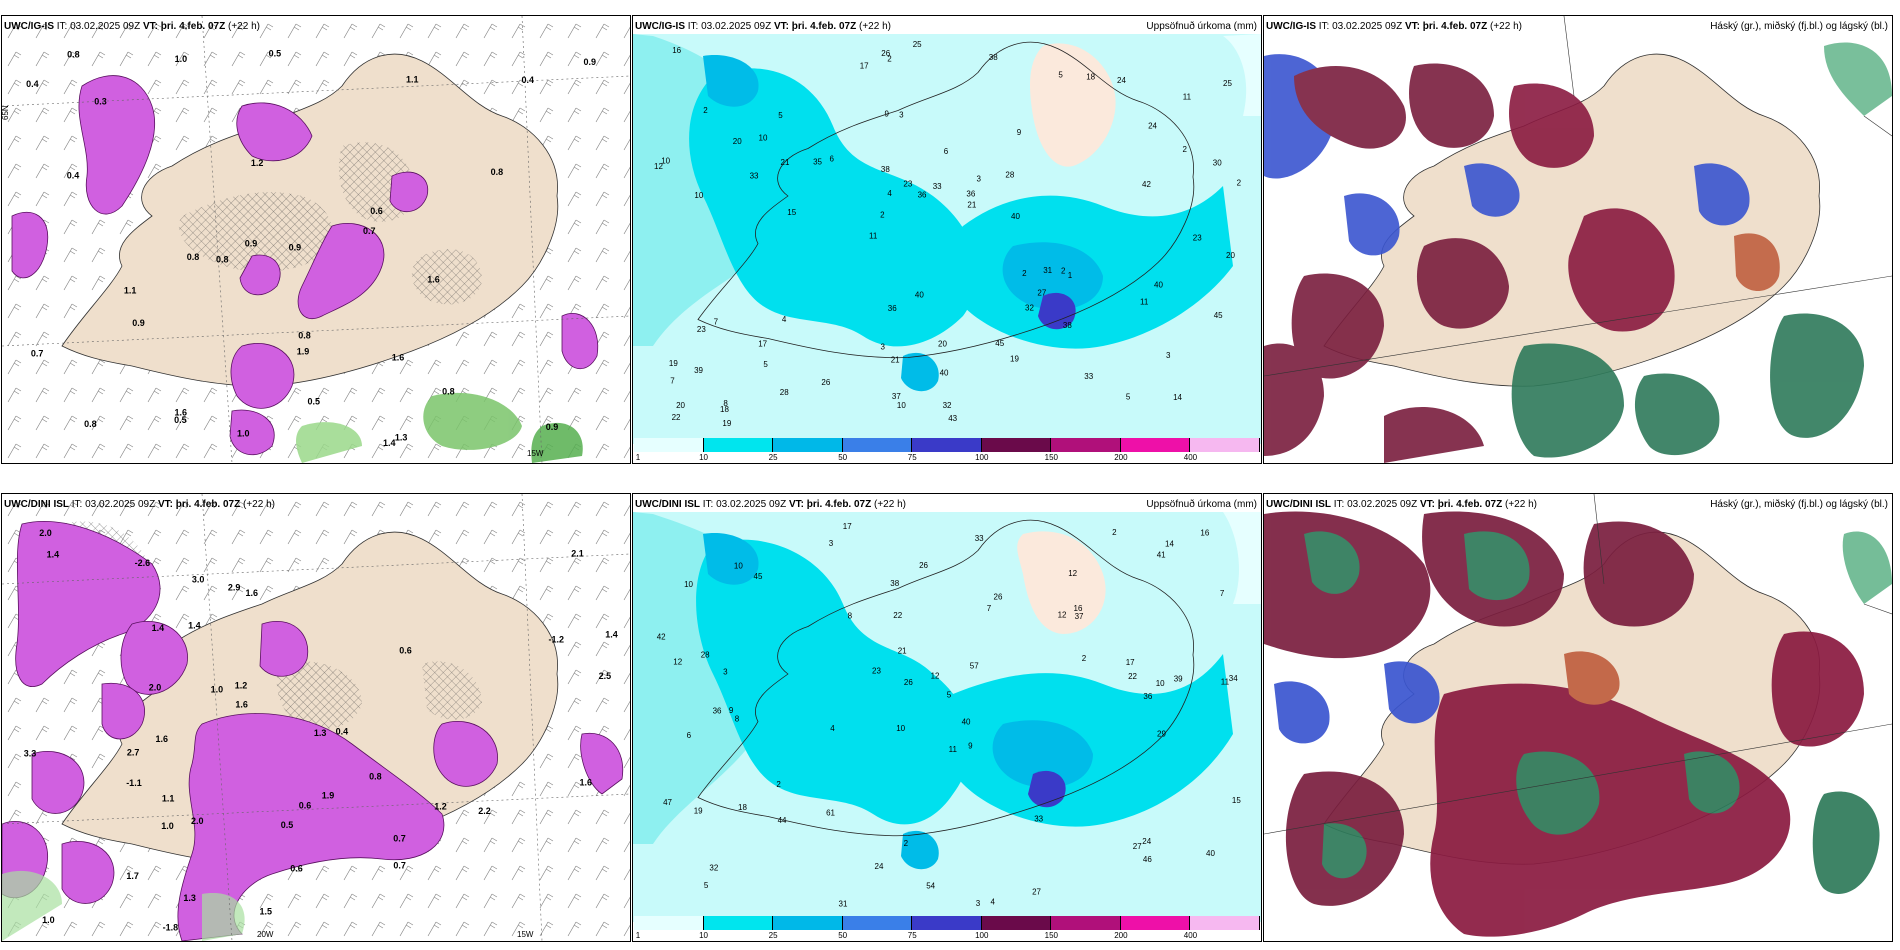 The width and height of the screenshot is (1900, 950). Describe the element at coordinates (1147, 859) in the screenshot. I see `precip-value: 46` at that location.